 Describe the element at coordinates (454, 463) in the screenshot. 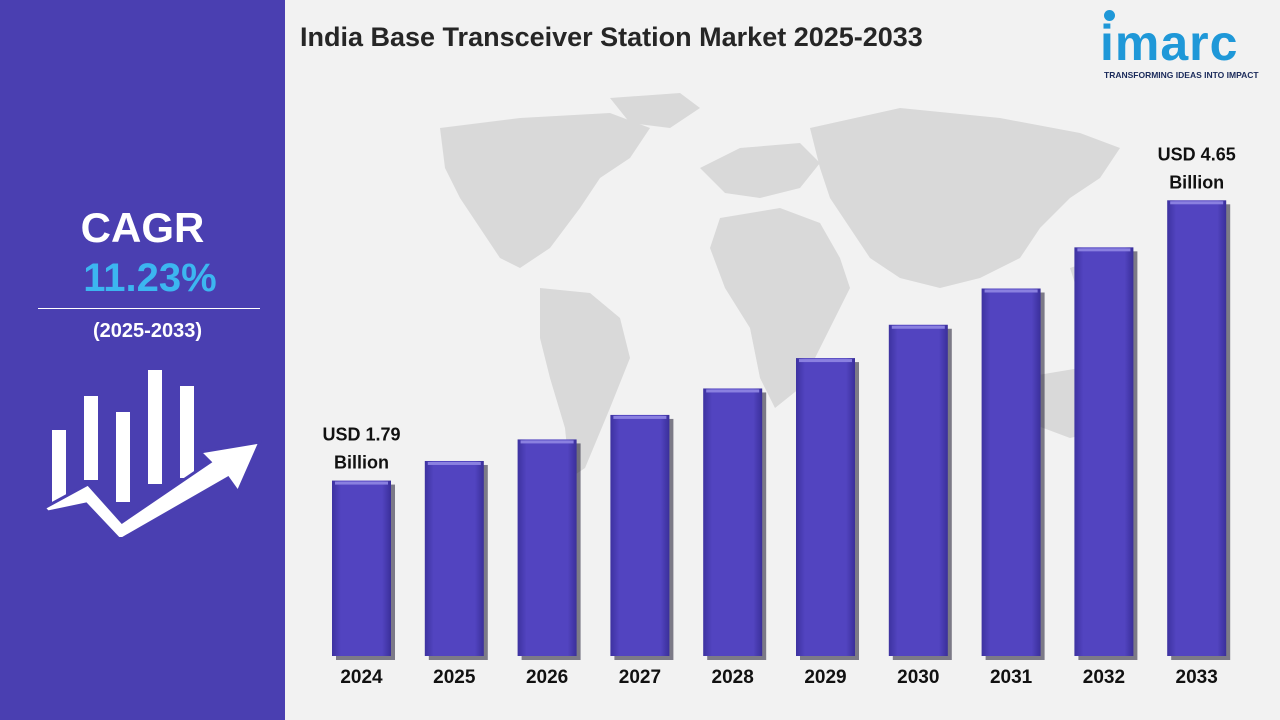

I see `bar-highlight-2025` at that location.